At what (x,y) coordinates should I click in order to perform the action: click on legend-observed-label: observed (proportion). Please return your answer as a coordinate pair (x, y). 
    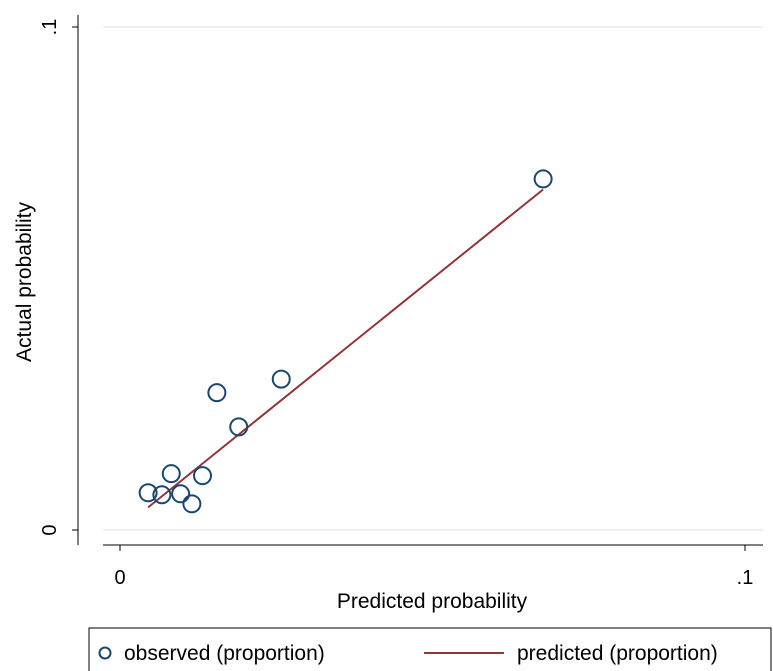
    Looking at the image, I should click on (224, 653).